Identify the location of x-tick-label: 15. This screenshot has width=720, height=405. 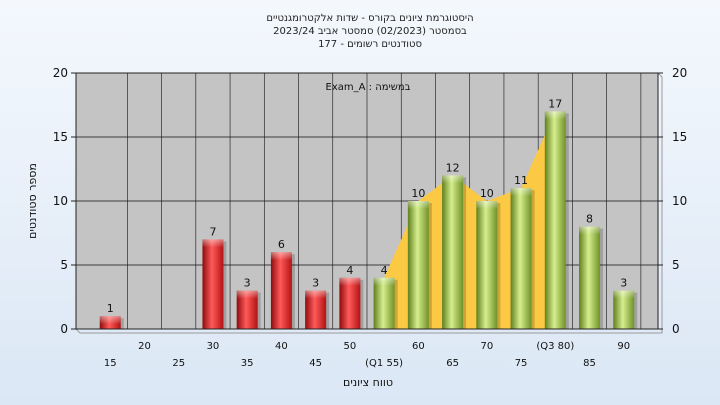
(110, 363).